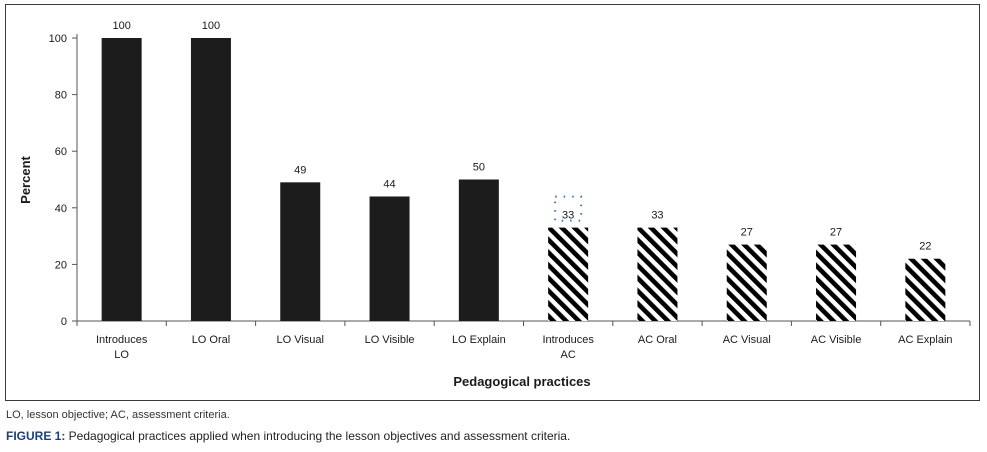  I want to click on x-axis-title: Pedagogical practices, so click(521, 381).